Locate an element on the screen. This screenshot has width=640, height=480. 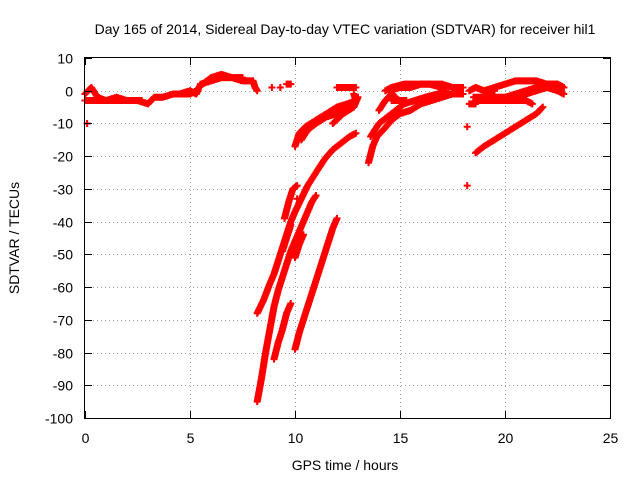
x-tick-label: 10 is located at coordinates (296, 438).